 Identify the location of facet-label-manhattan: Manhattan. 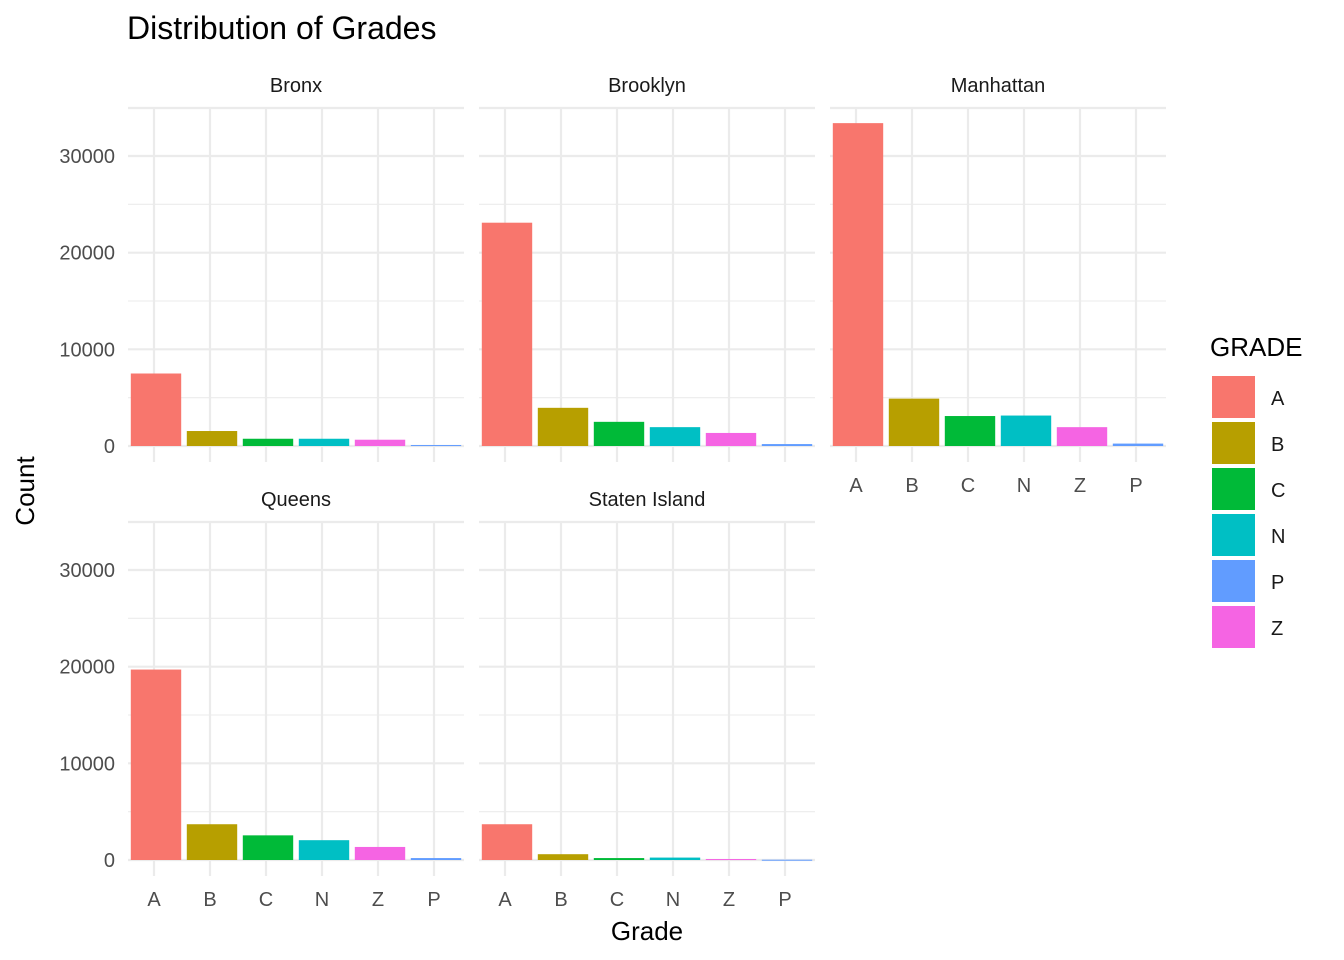
(998, 86).